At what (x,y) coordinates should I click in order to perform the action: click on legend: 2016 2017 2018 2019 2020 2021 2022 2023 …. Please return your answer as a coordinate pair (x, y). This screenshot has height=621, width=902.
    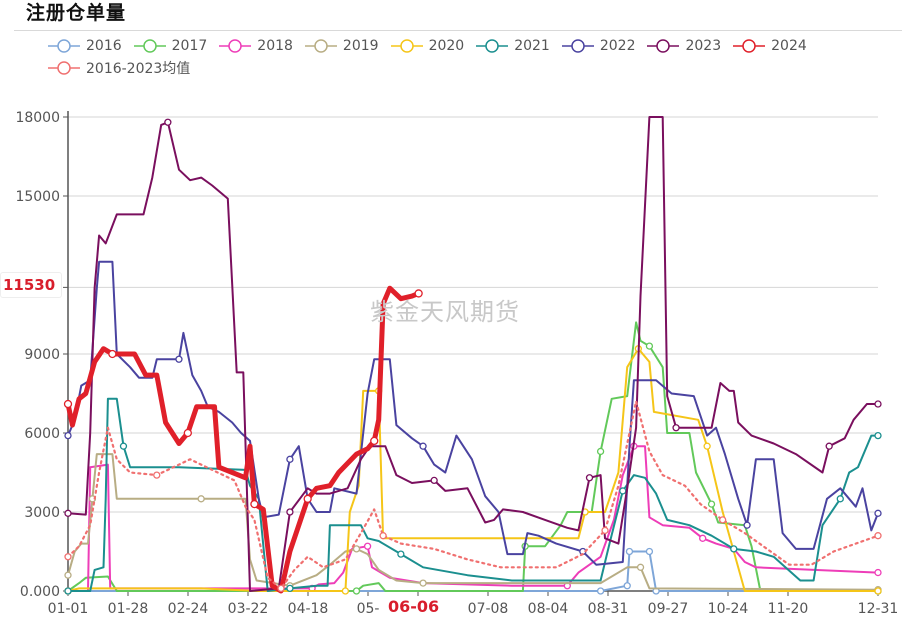
    Looking at the image, I should click on (473, 57).